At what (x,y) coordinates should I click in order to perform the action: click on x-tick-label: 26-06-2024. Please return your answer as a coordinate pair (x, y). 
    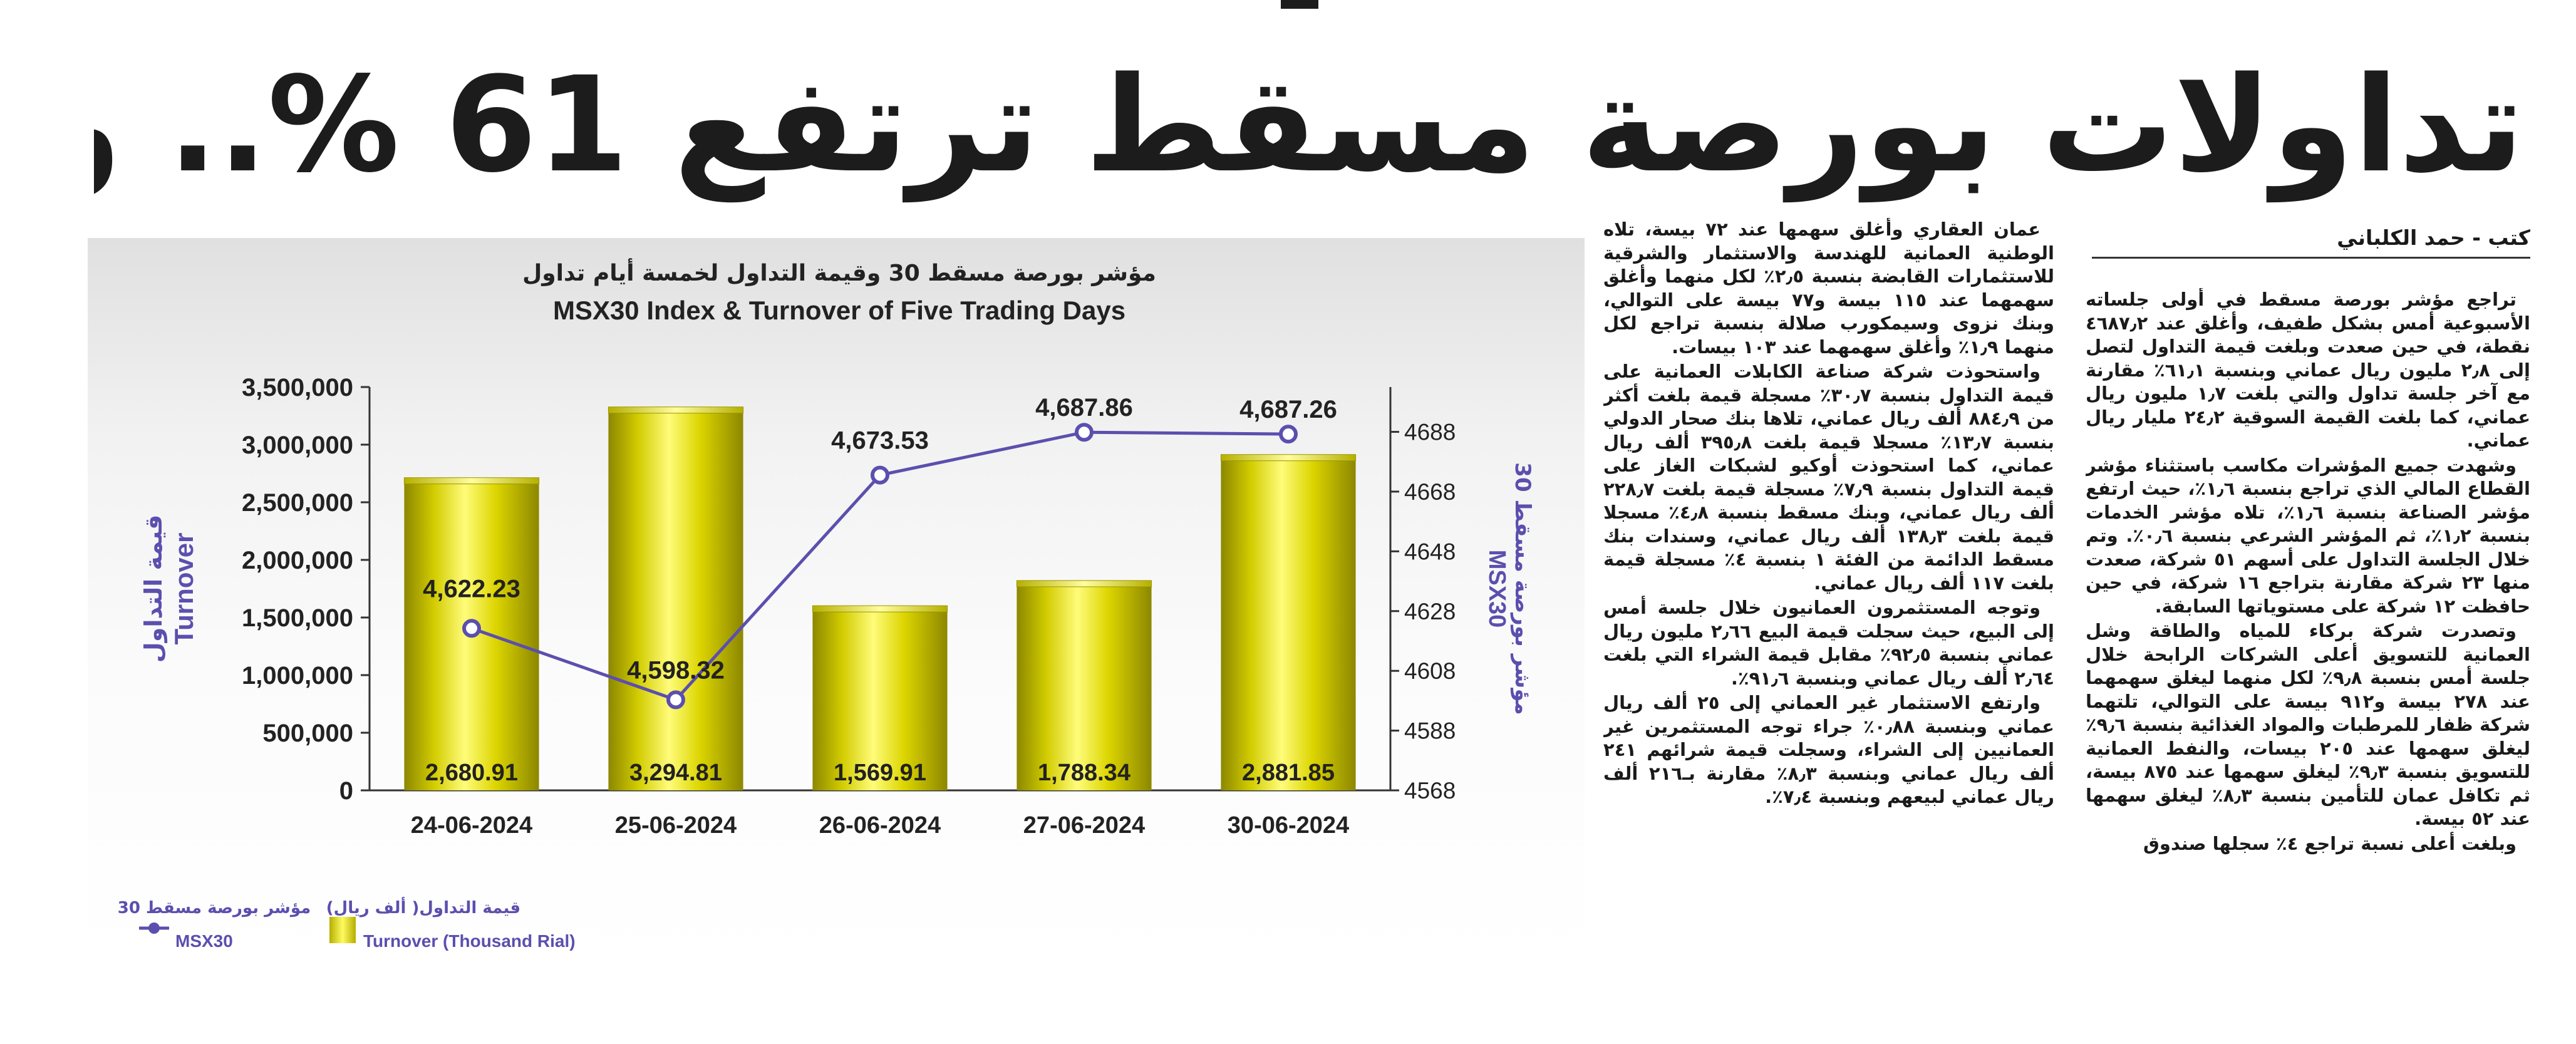
    Looking at the image, I should click on (880, 825).